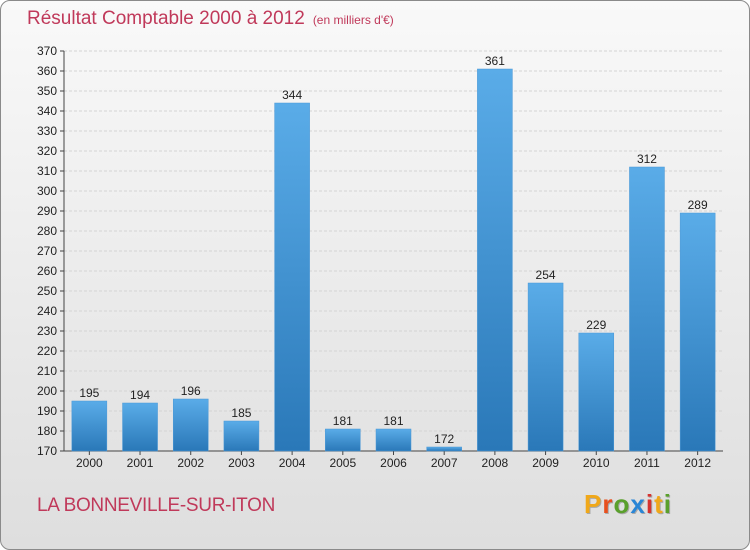 The height and width of the screenshot is (550, 750). Describe the element at coordinates (698, 205) in the screenshot. I see `data-label-2012: 289` at that location.